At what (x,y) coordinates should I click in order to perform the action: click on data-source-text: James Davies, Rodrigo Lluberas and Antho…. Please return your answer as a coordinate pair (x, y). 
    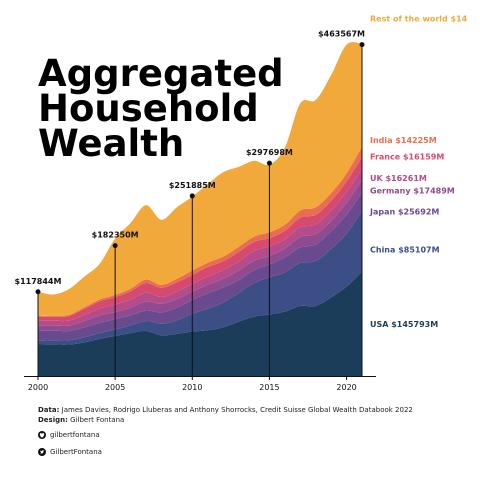
    Looking at the image, I should click on (237, 410).